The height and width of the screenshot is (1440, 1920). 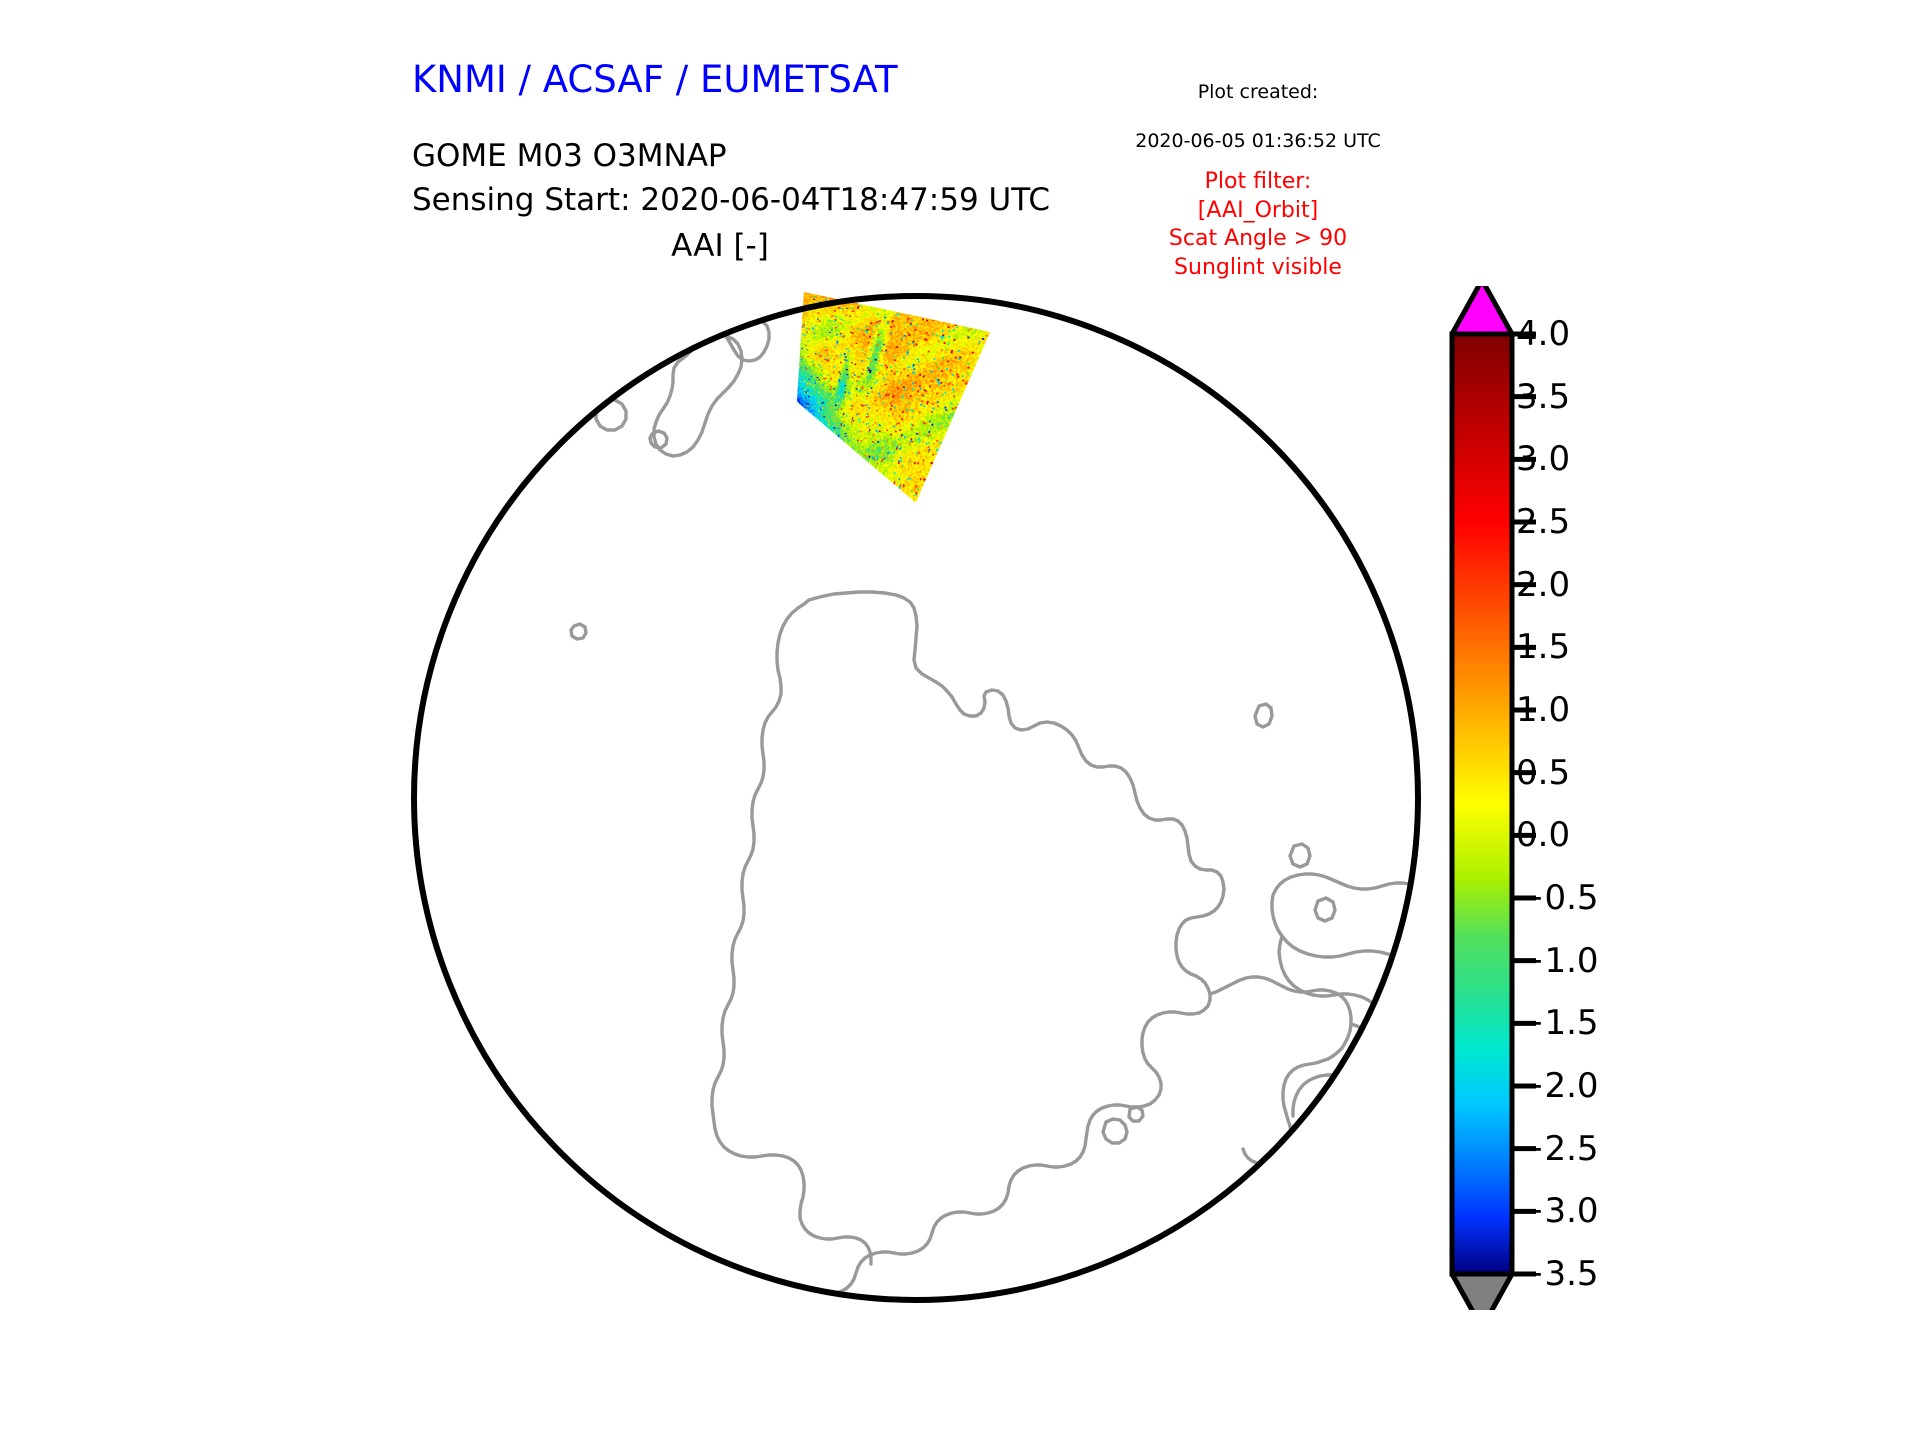 I want to click on plot-filter-line-3: Sunglint visible, so click(x=1258, y=267).